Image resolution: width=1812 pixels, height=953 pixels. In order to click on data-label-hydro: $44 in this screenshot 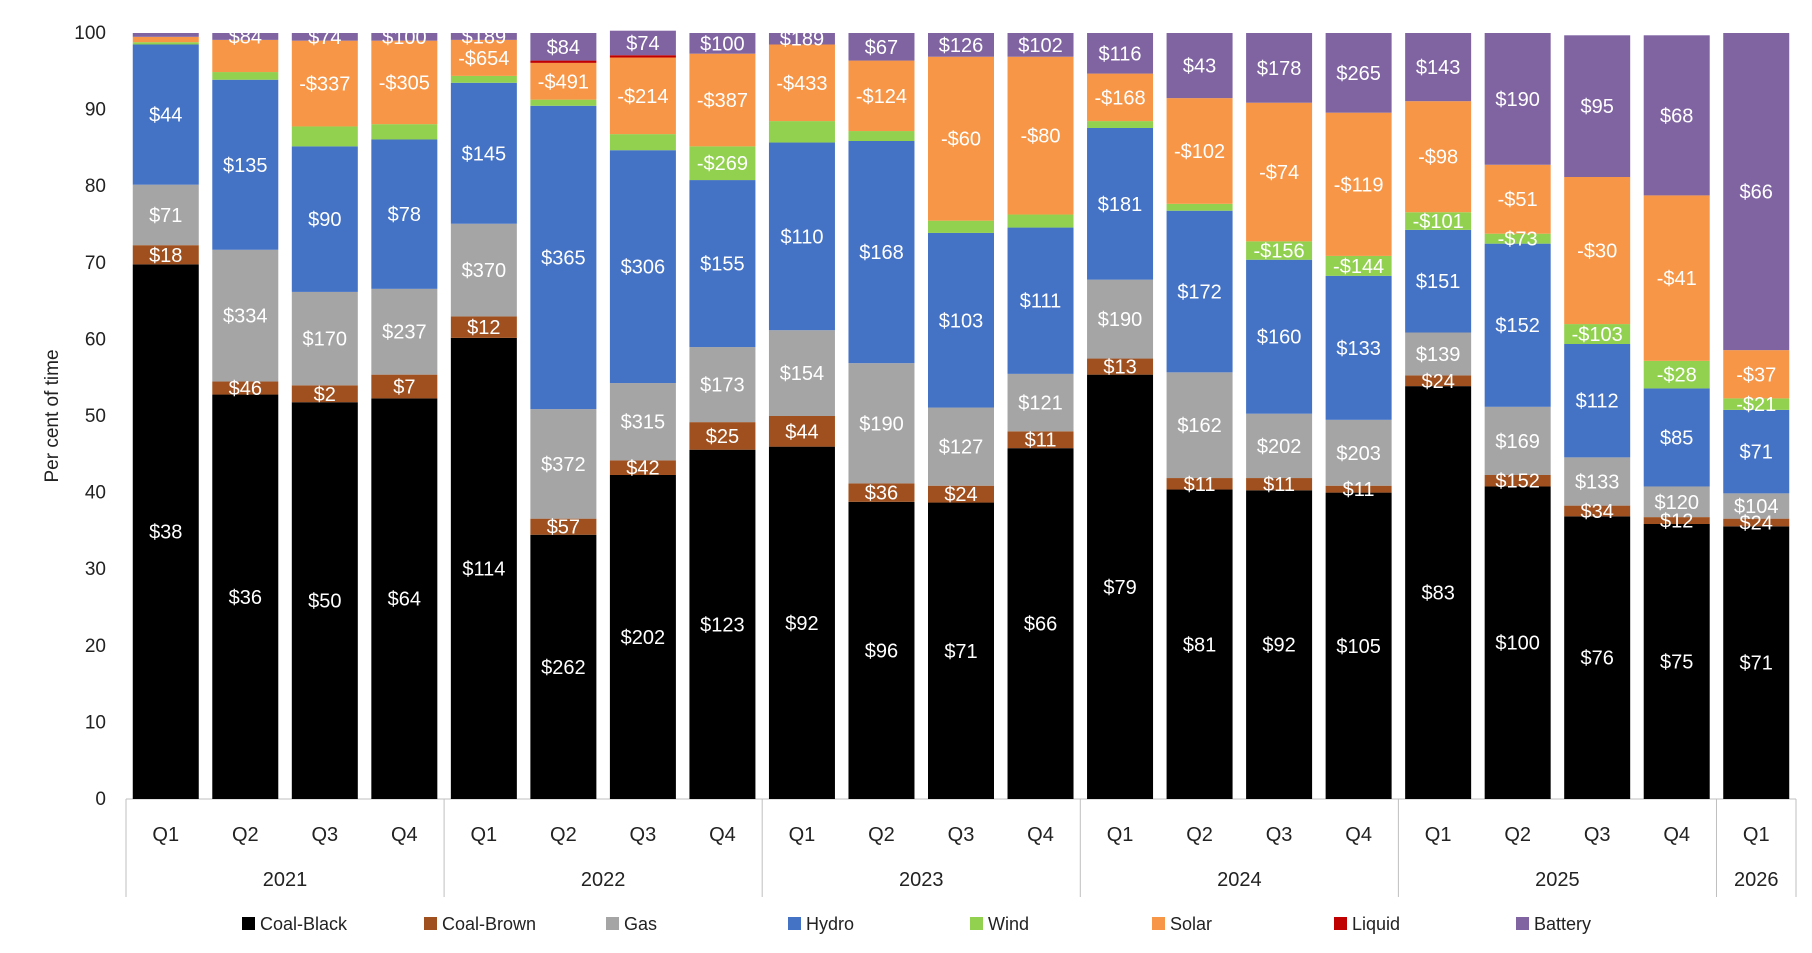, I will do `click(165, 116)`.